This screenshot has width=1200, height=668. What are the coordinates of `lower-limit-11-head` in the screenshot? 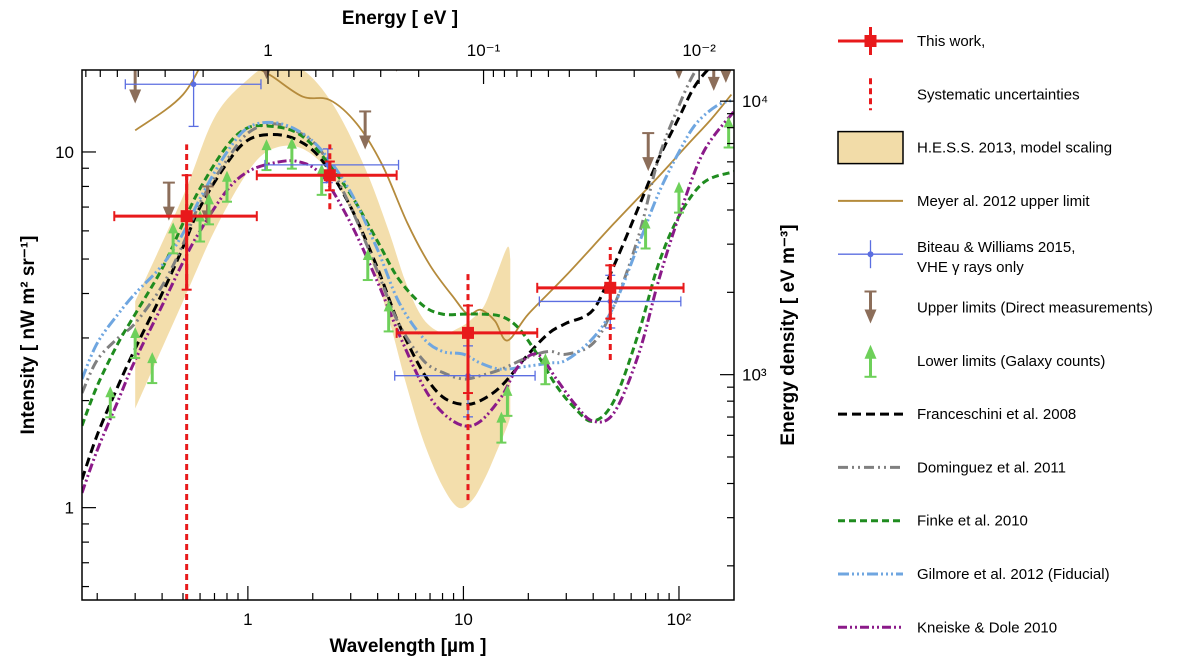 It's located at (367, 255).